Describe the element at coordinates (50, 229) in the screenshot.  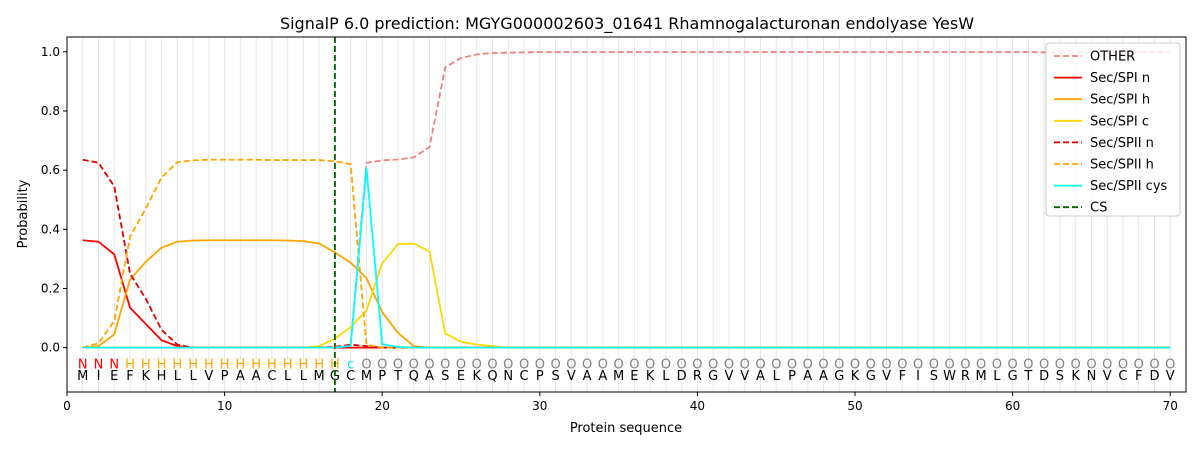
I see `y-tick-label: 0.4` at that location.